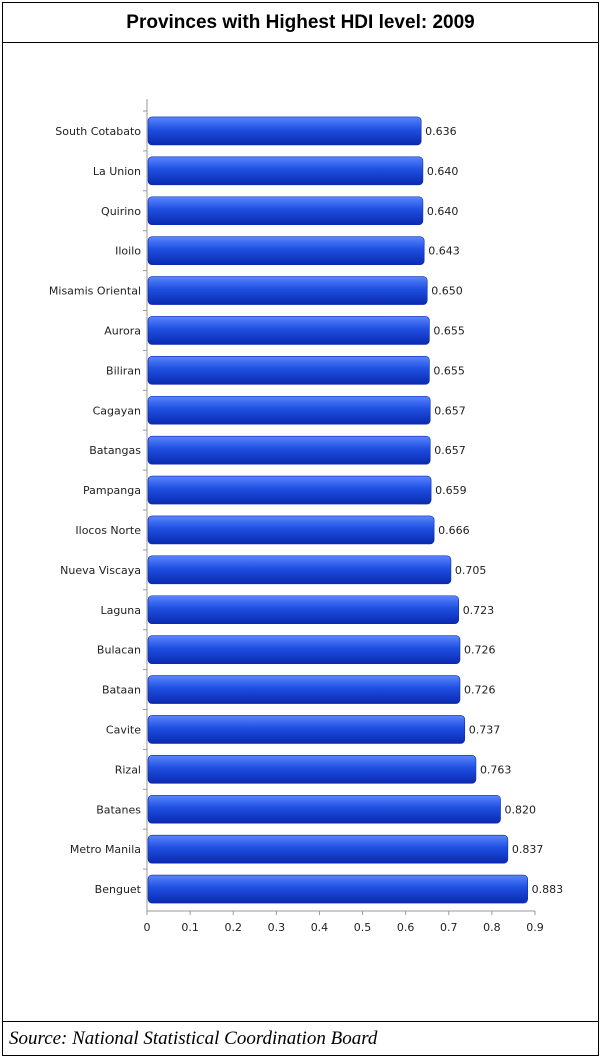 This screenshot has width=603, height=1060. What do you see at coordinates (485, 729) in the screenshot?
I see `value-label: 0.737` at bounding box center [485, 729].